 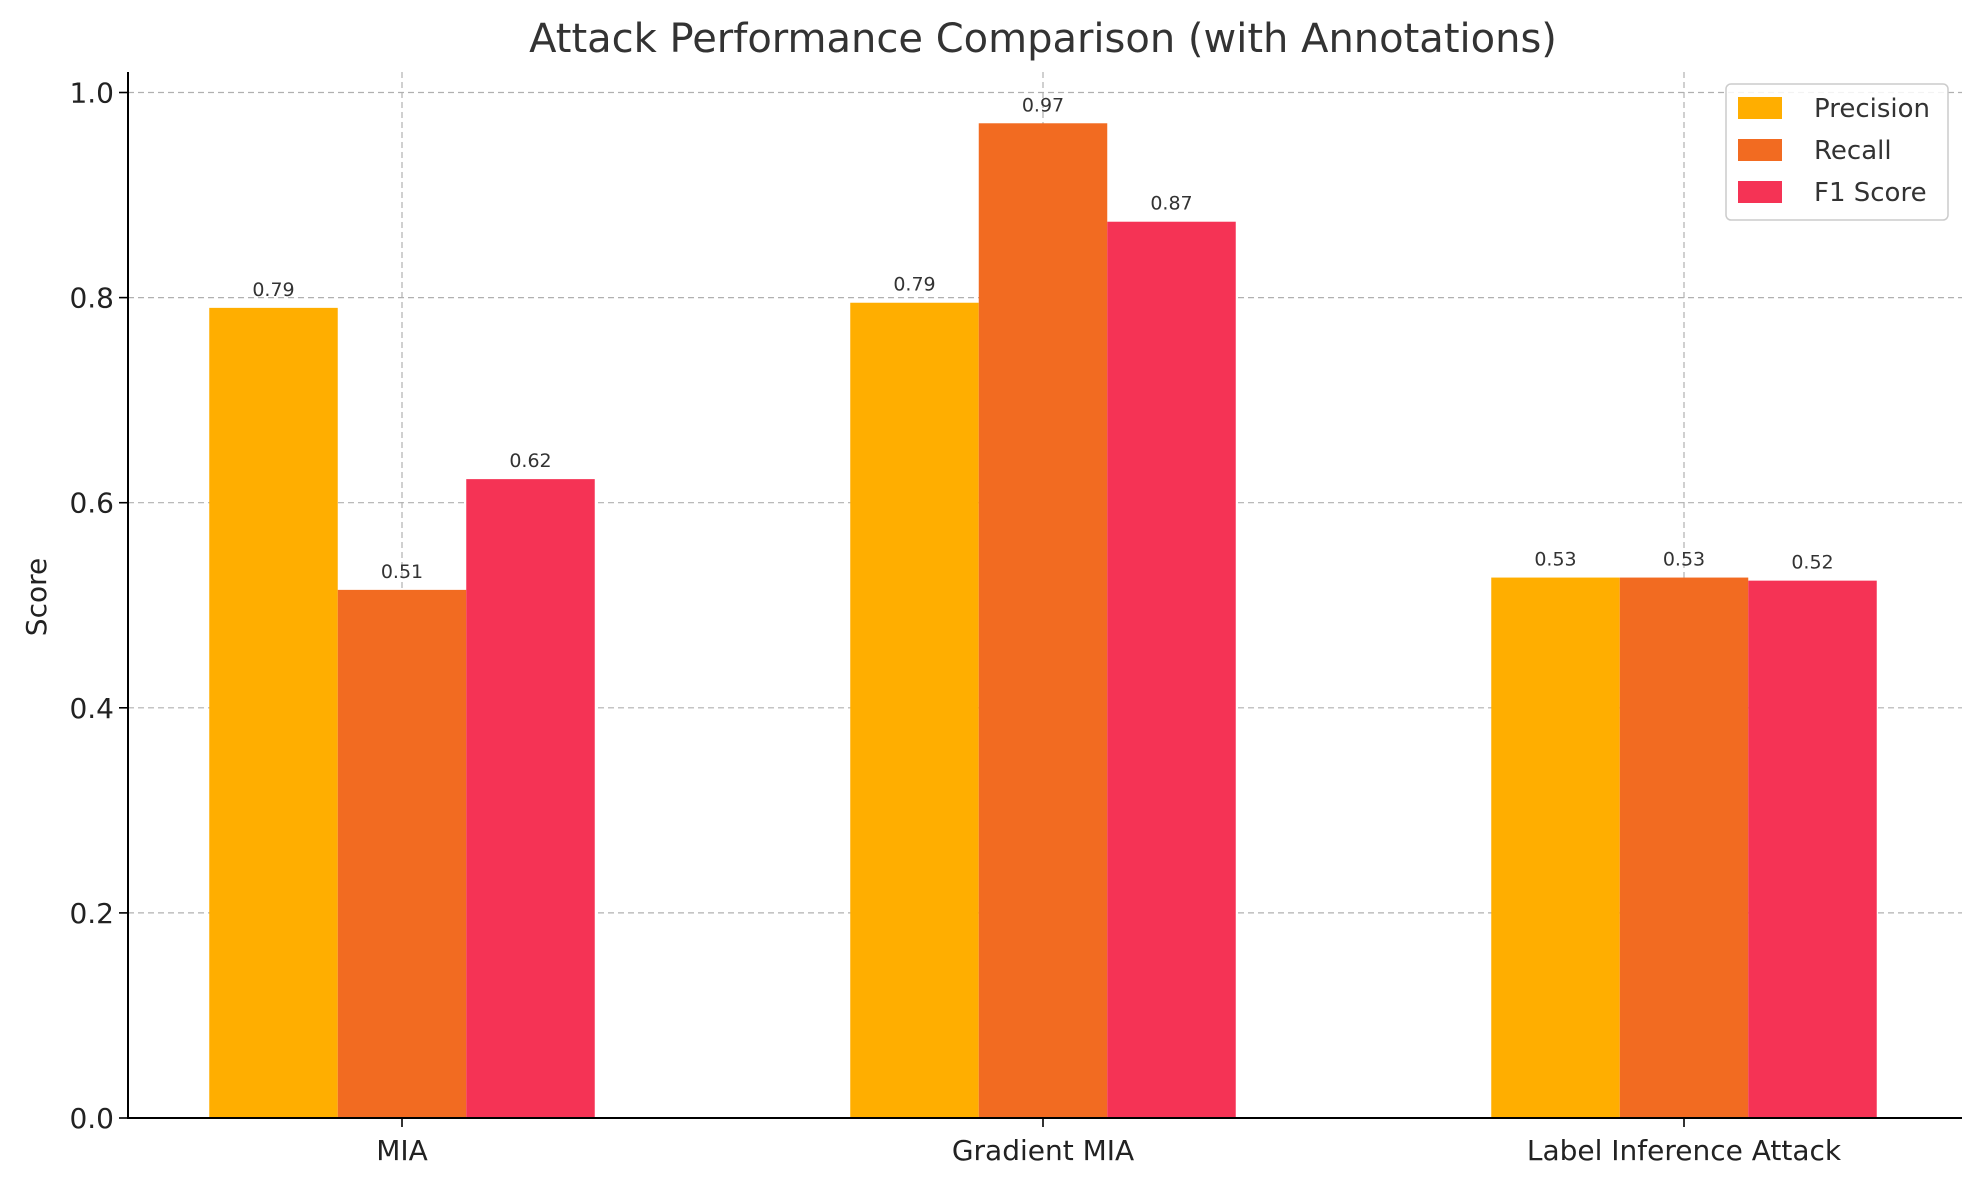 What do you see at coordinates (91, 913) in the screenshot?
I see `y-tick-label: 0.2` at bounding box center [91, 913].